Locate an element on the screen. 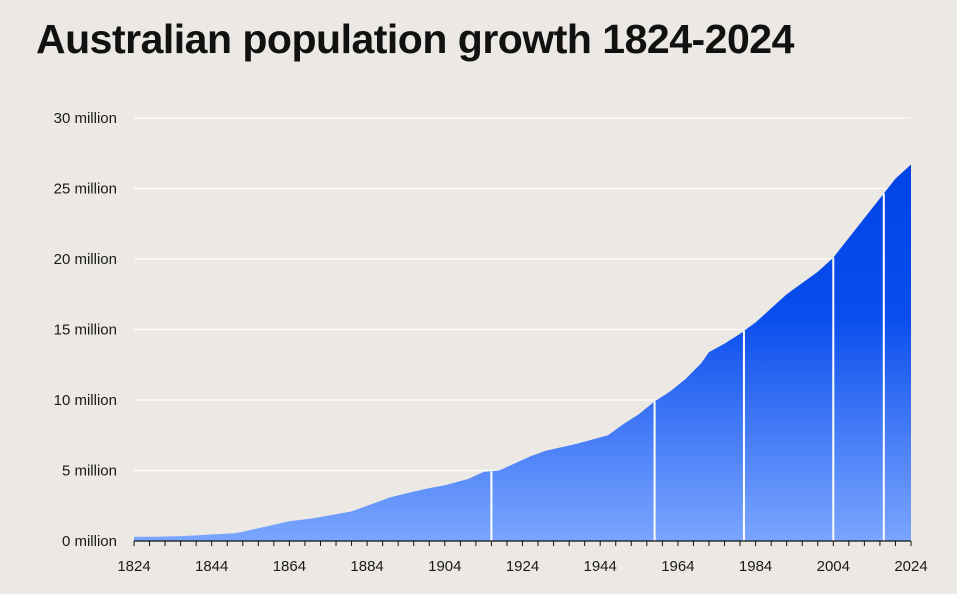  x-tick-label: 2004 is located at coordinates (833, 566).